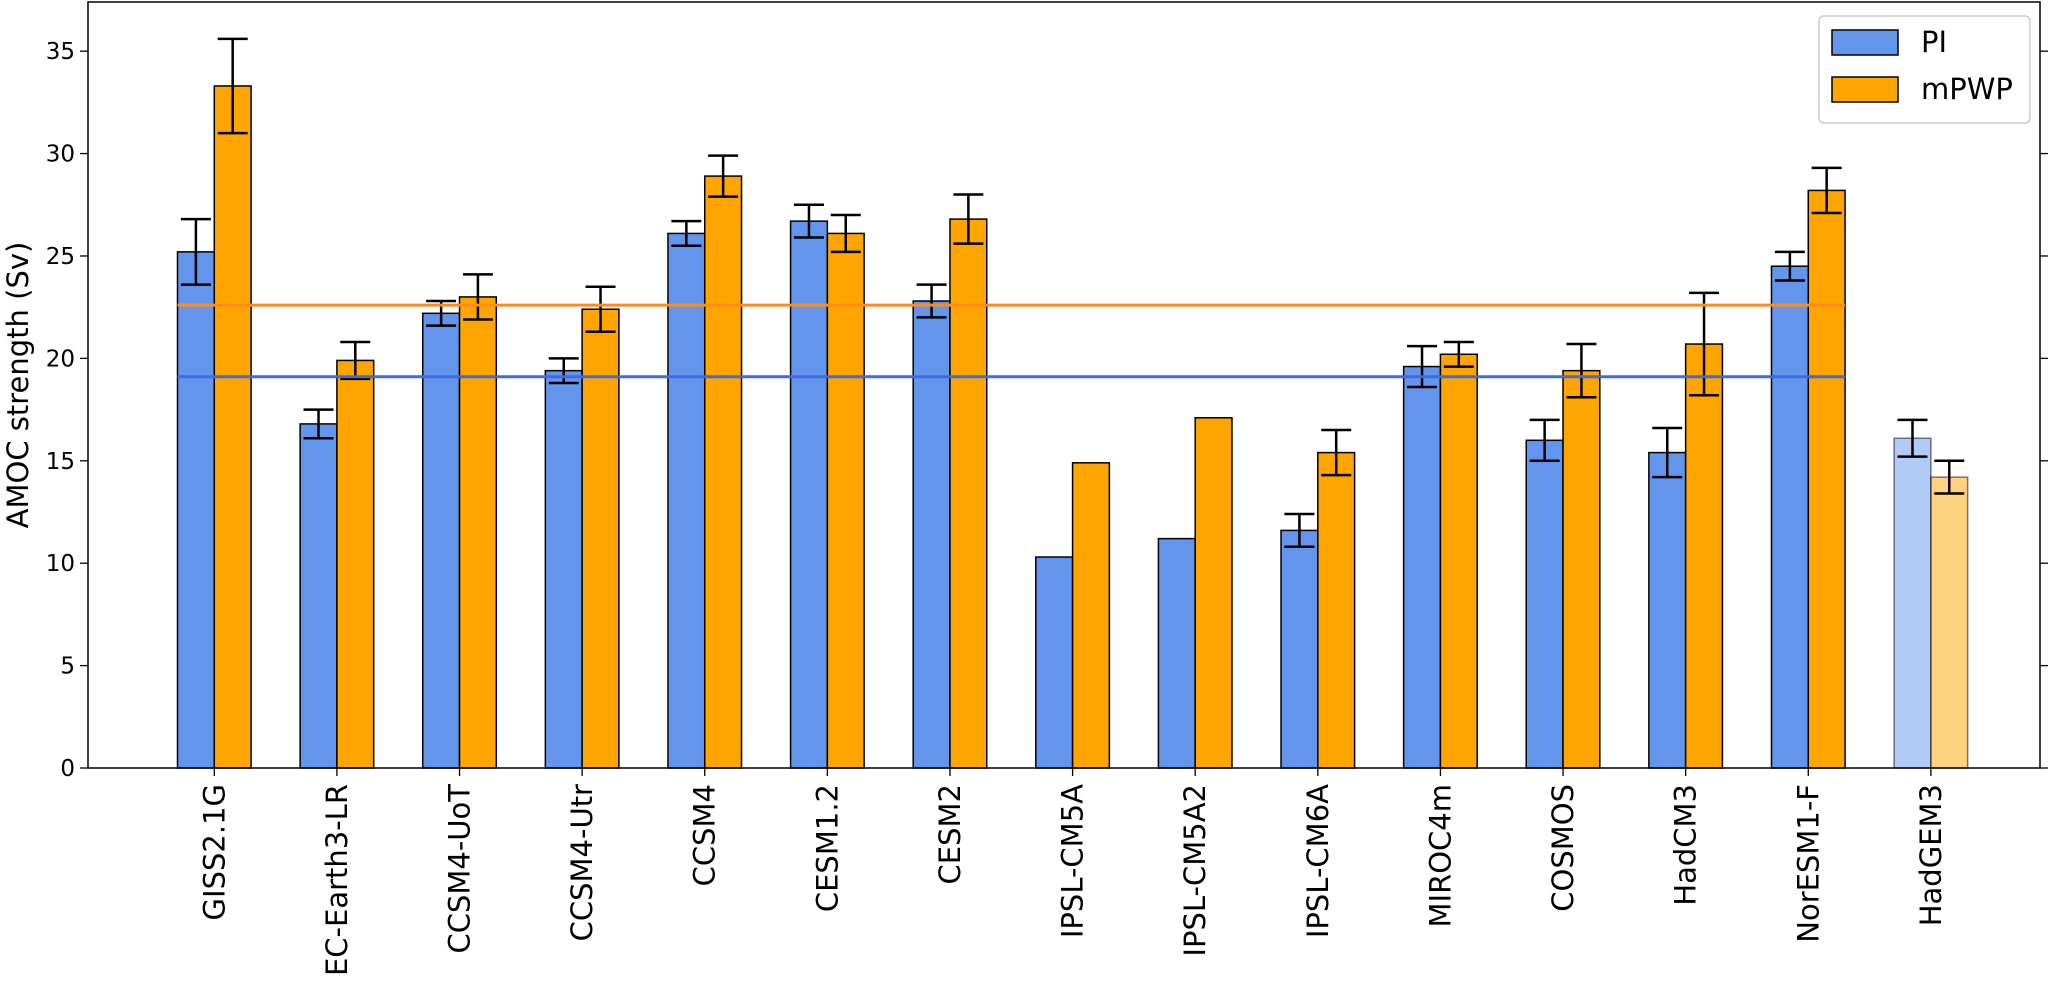 The image size is (2067, 1005). What do you see at coordinates (1563, 848) in the screenshot?
I see `x-tick-label: COSMOS` at bounding box center [1563, 848].